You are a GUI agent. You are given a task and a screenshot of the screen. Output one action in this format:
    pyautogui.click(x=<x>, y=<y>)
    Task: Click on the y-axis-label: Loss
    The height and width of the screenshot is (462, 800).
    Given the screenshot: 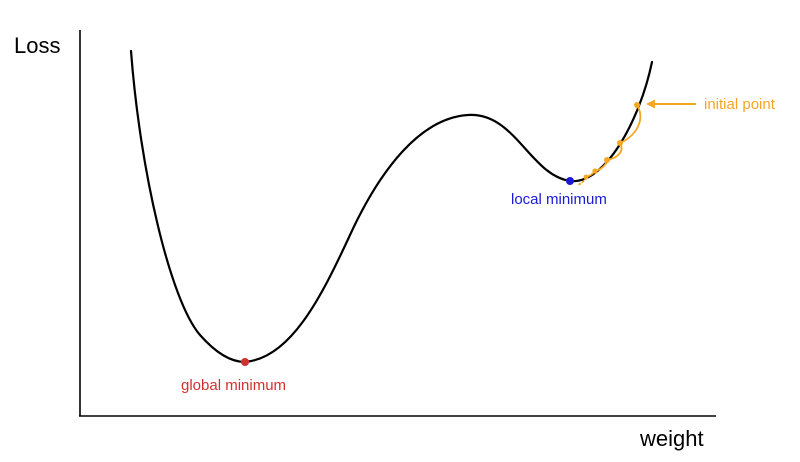 What is the action you would take?
    pyautogui.click(x=37, y=45)
    